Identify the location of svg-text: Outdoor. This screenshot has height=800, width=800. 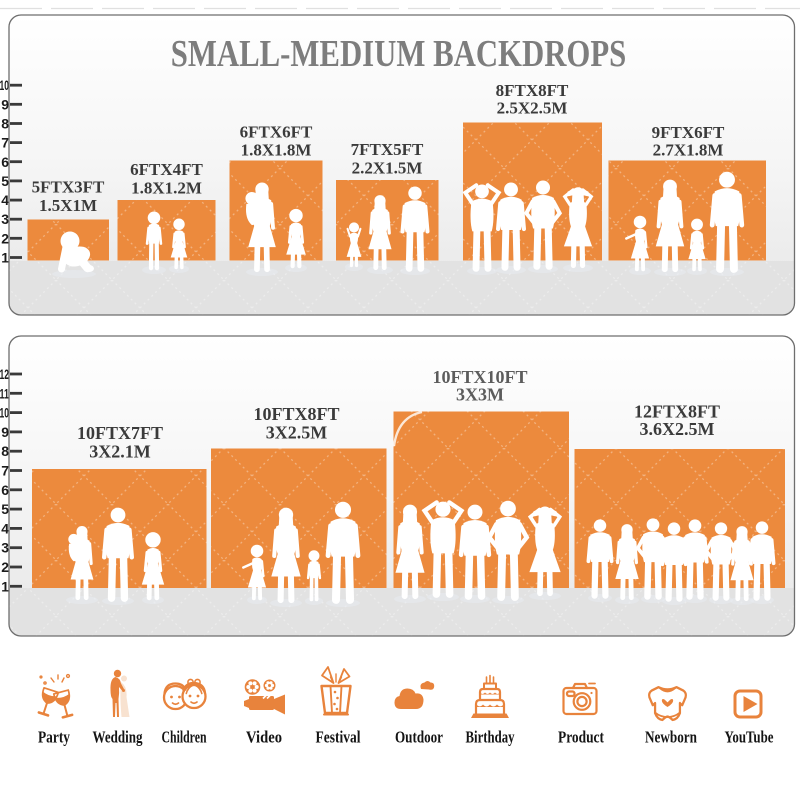
(419, 737).